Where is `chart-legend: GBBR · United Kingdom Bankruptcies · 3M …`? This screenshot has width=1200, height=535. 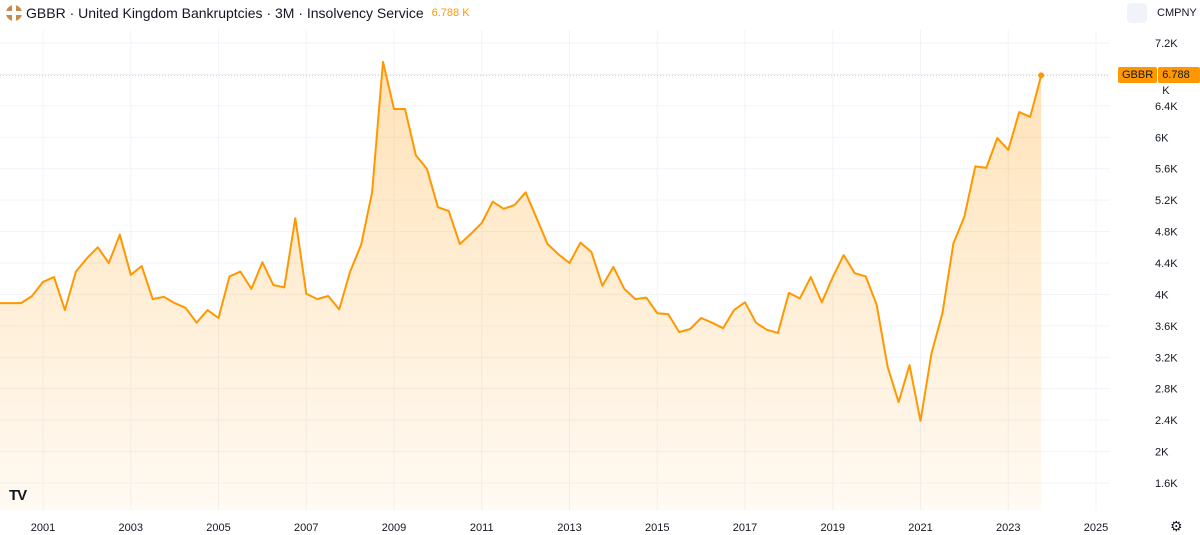
chart-legend: GBBR · United Kingdom Bankruptcies · 3M … is located at coordinates (238, 13).